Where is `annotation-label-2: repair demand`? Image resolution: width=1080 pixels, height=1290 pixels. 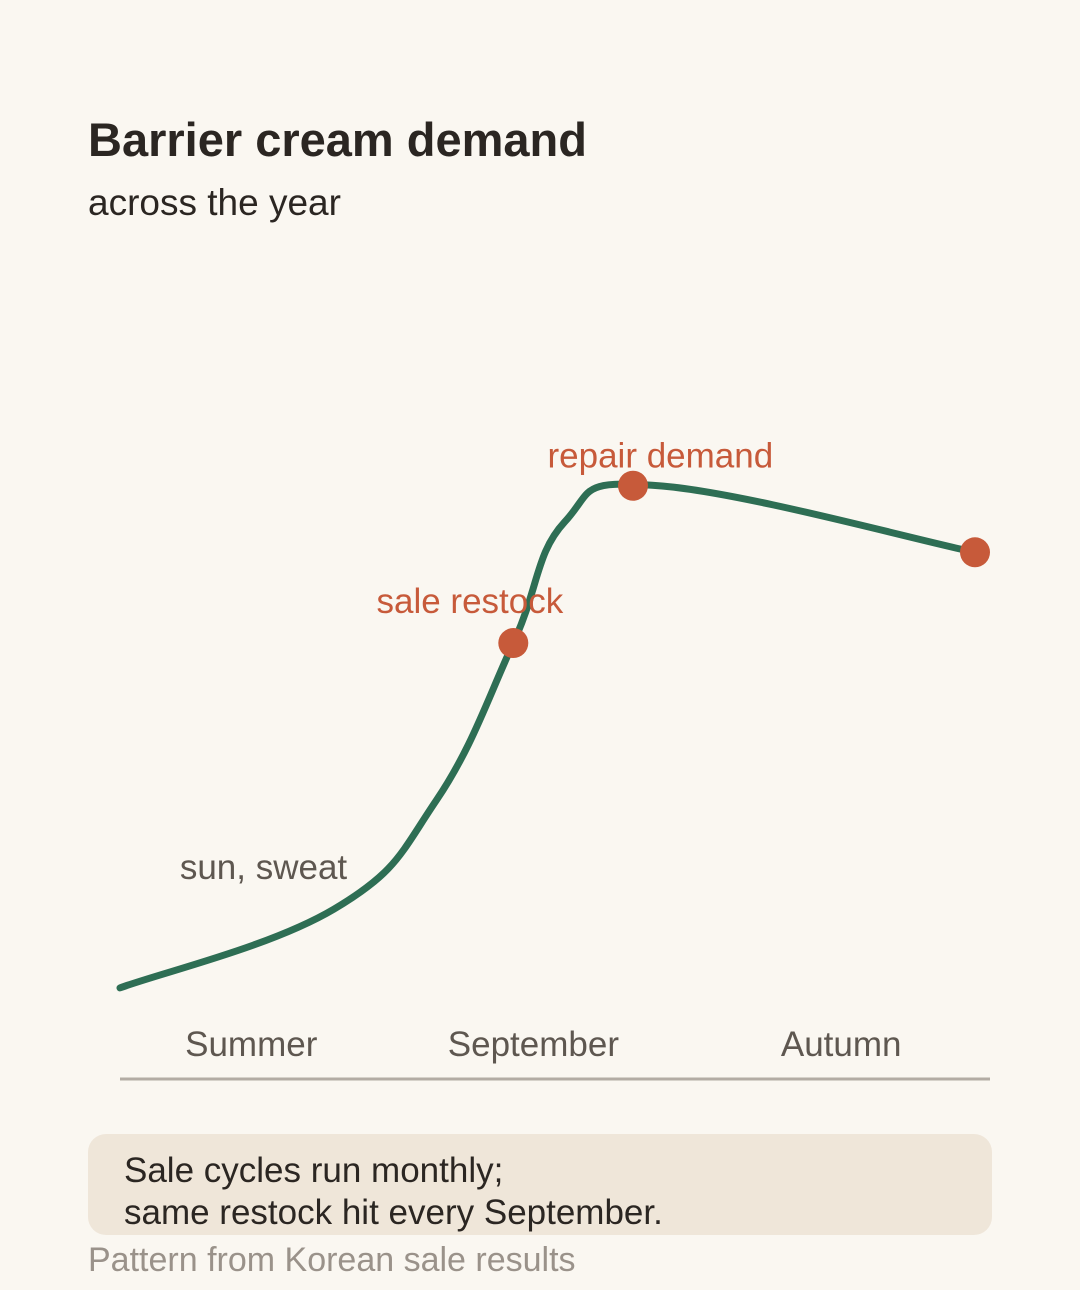
annotation-label-2: repair demand is located at coordinates (661, 456).